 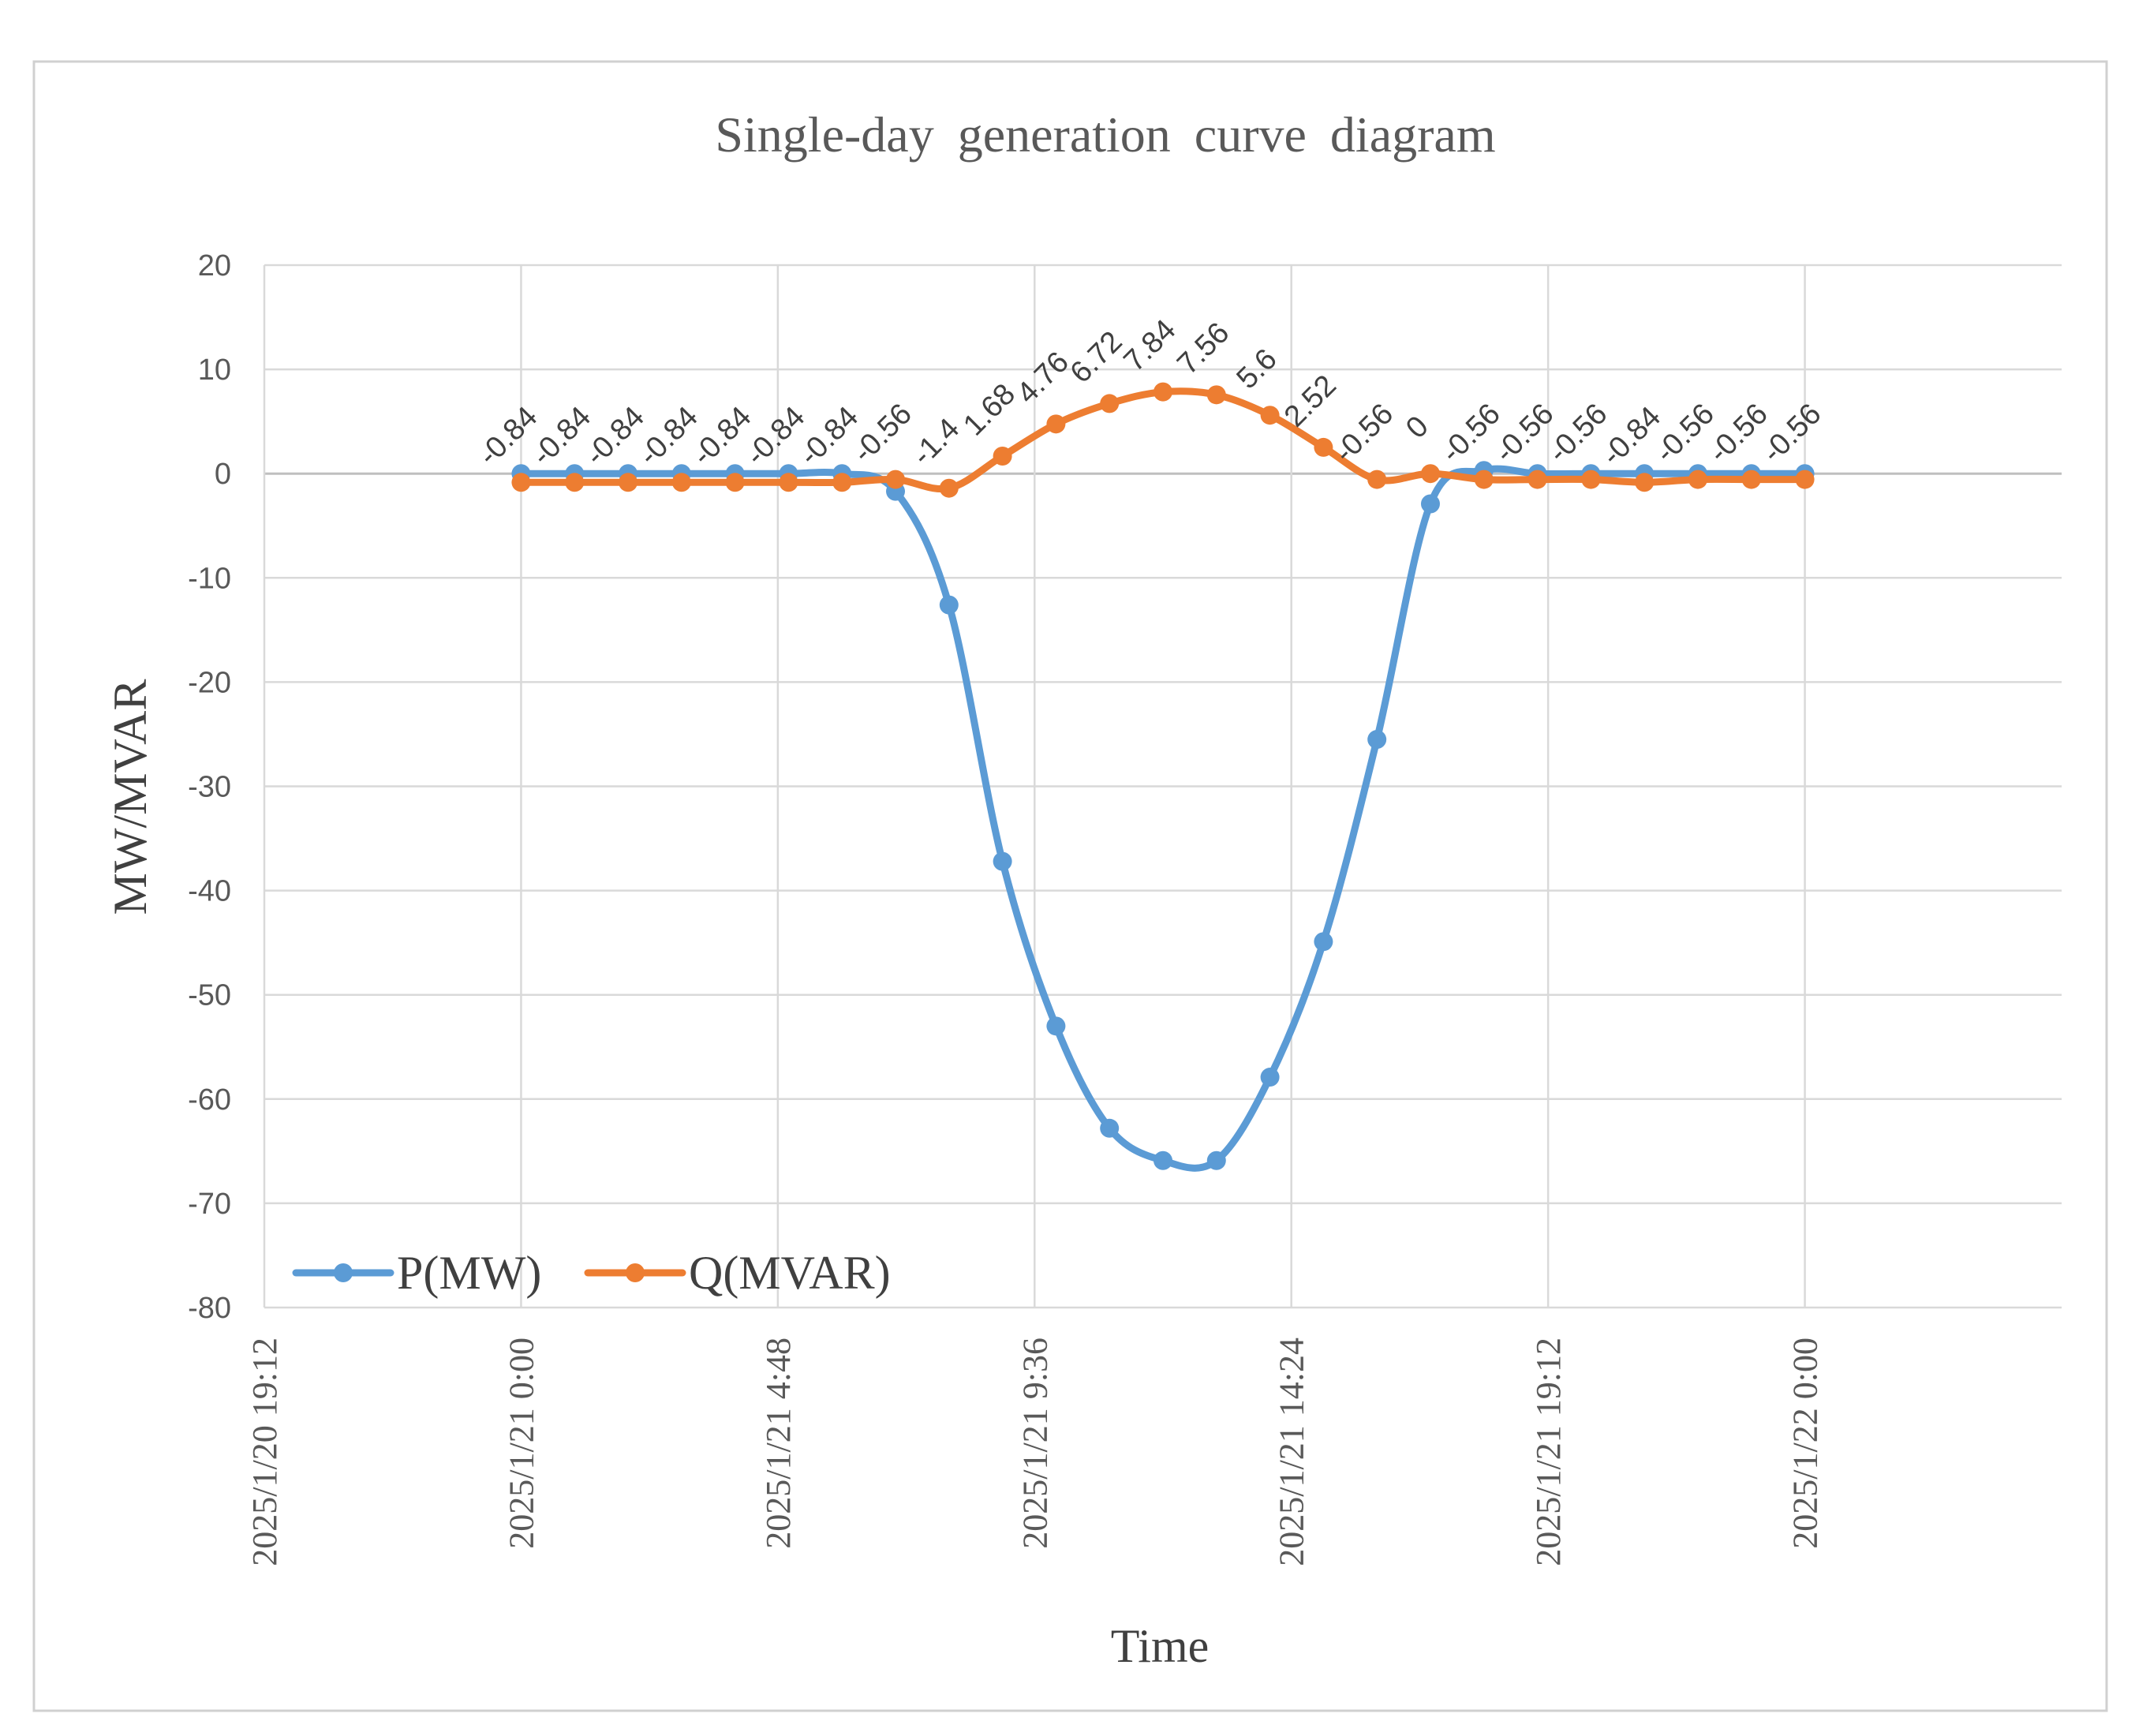 I want to click on y-tick-label: -30, so click(x=209, y=787).